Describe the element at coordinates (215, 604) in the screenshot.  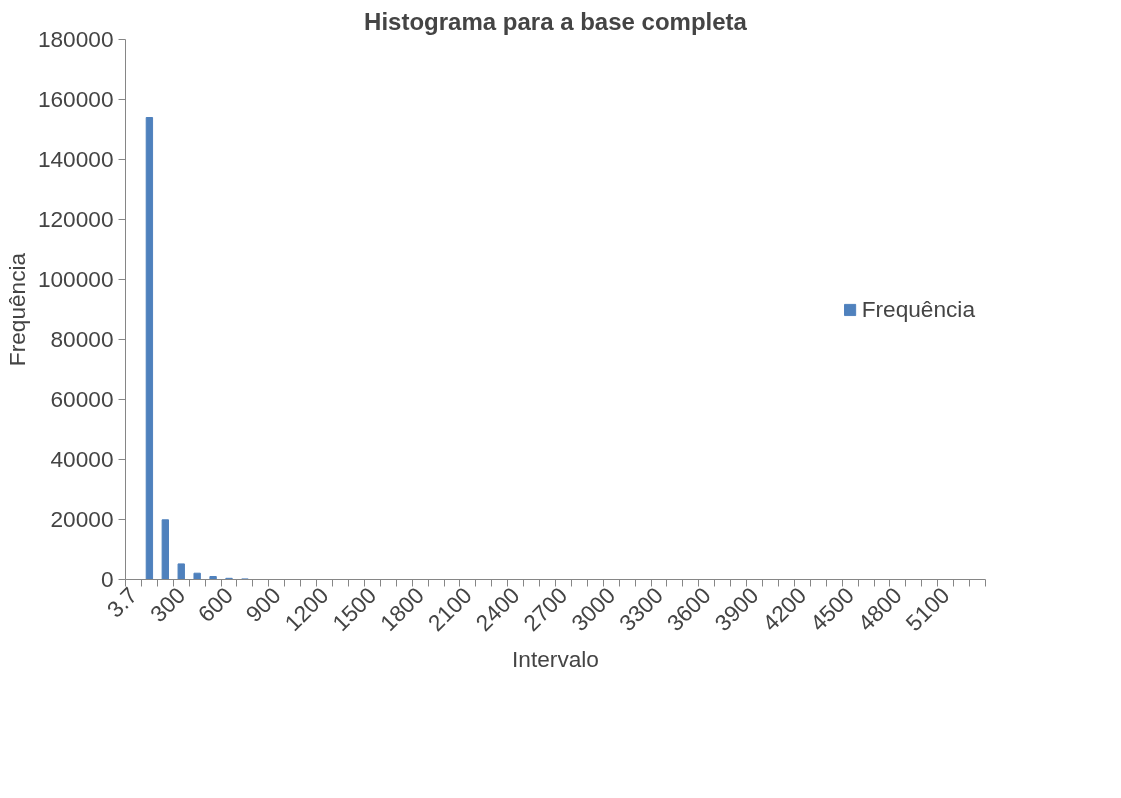
I see `x-tick-label: 600` at that location.